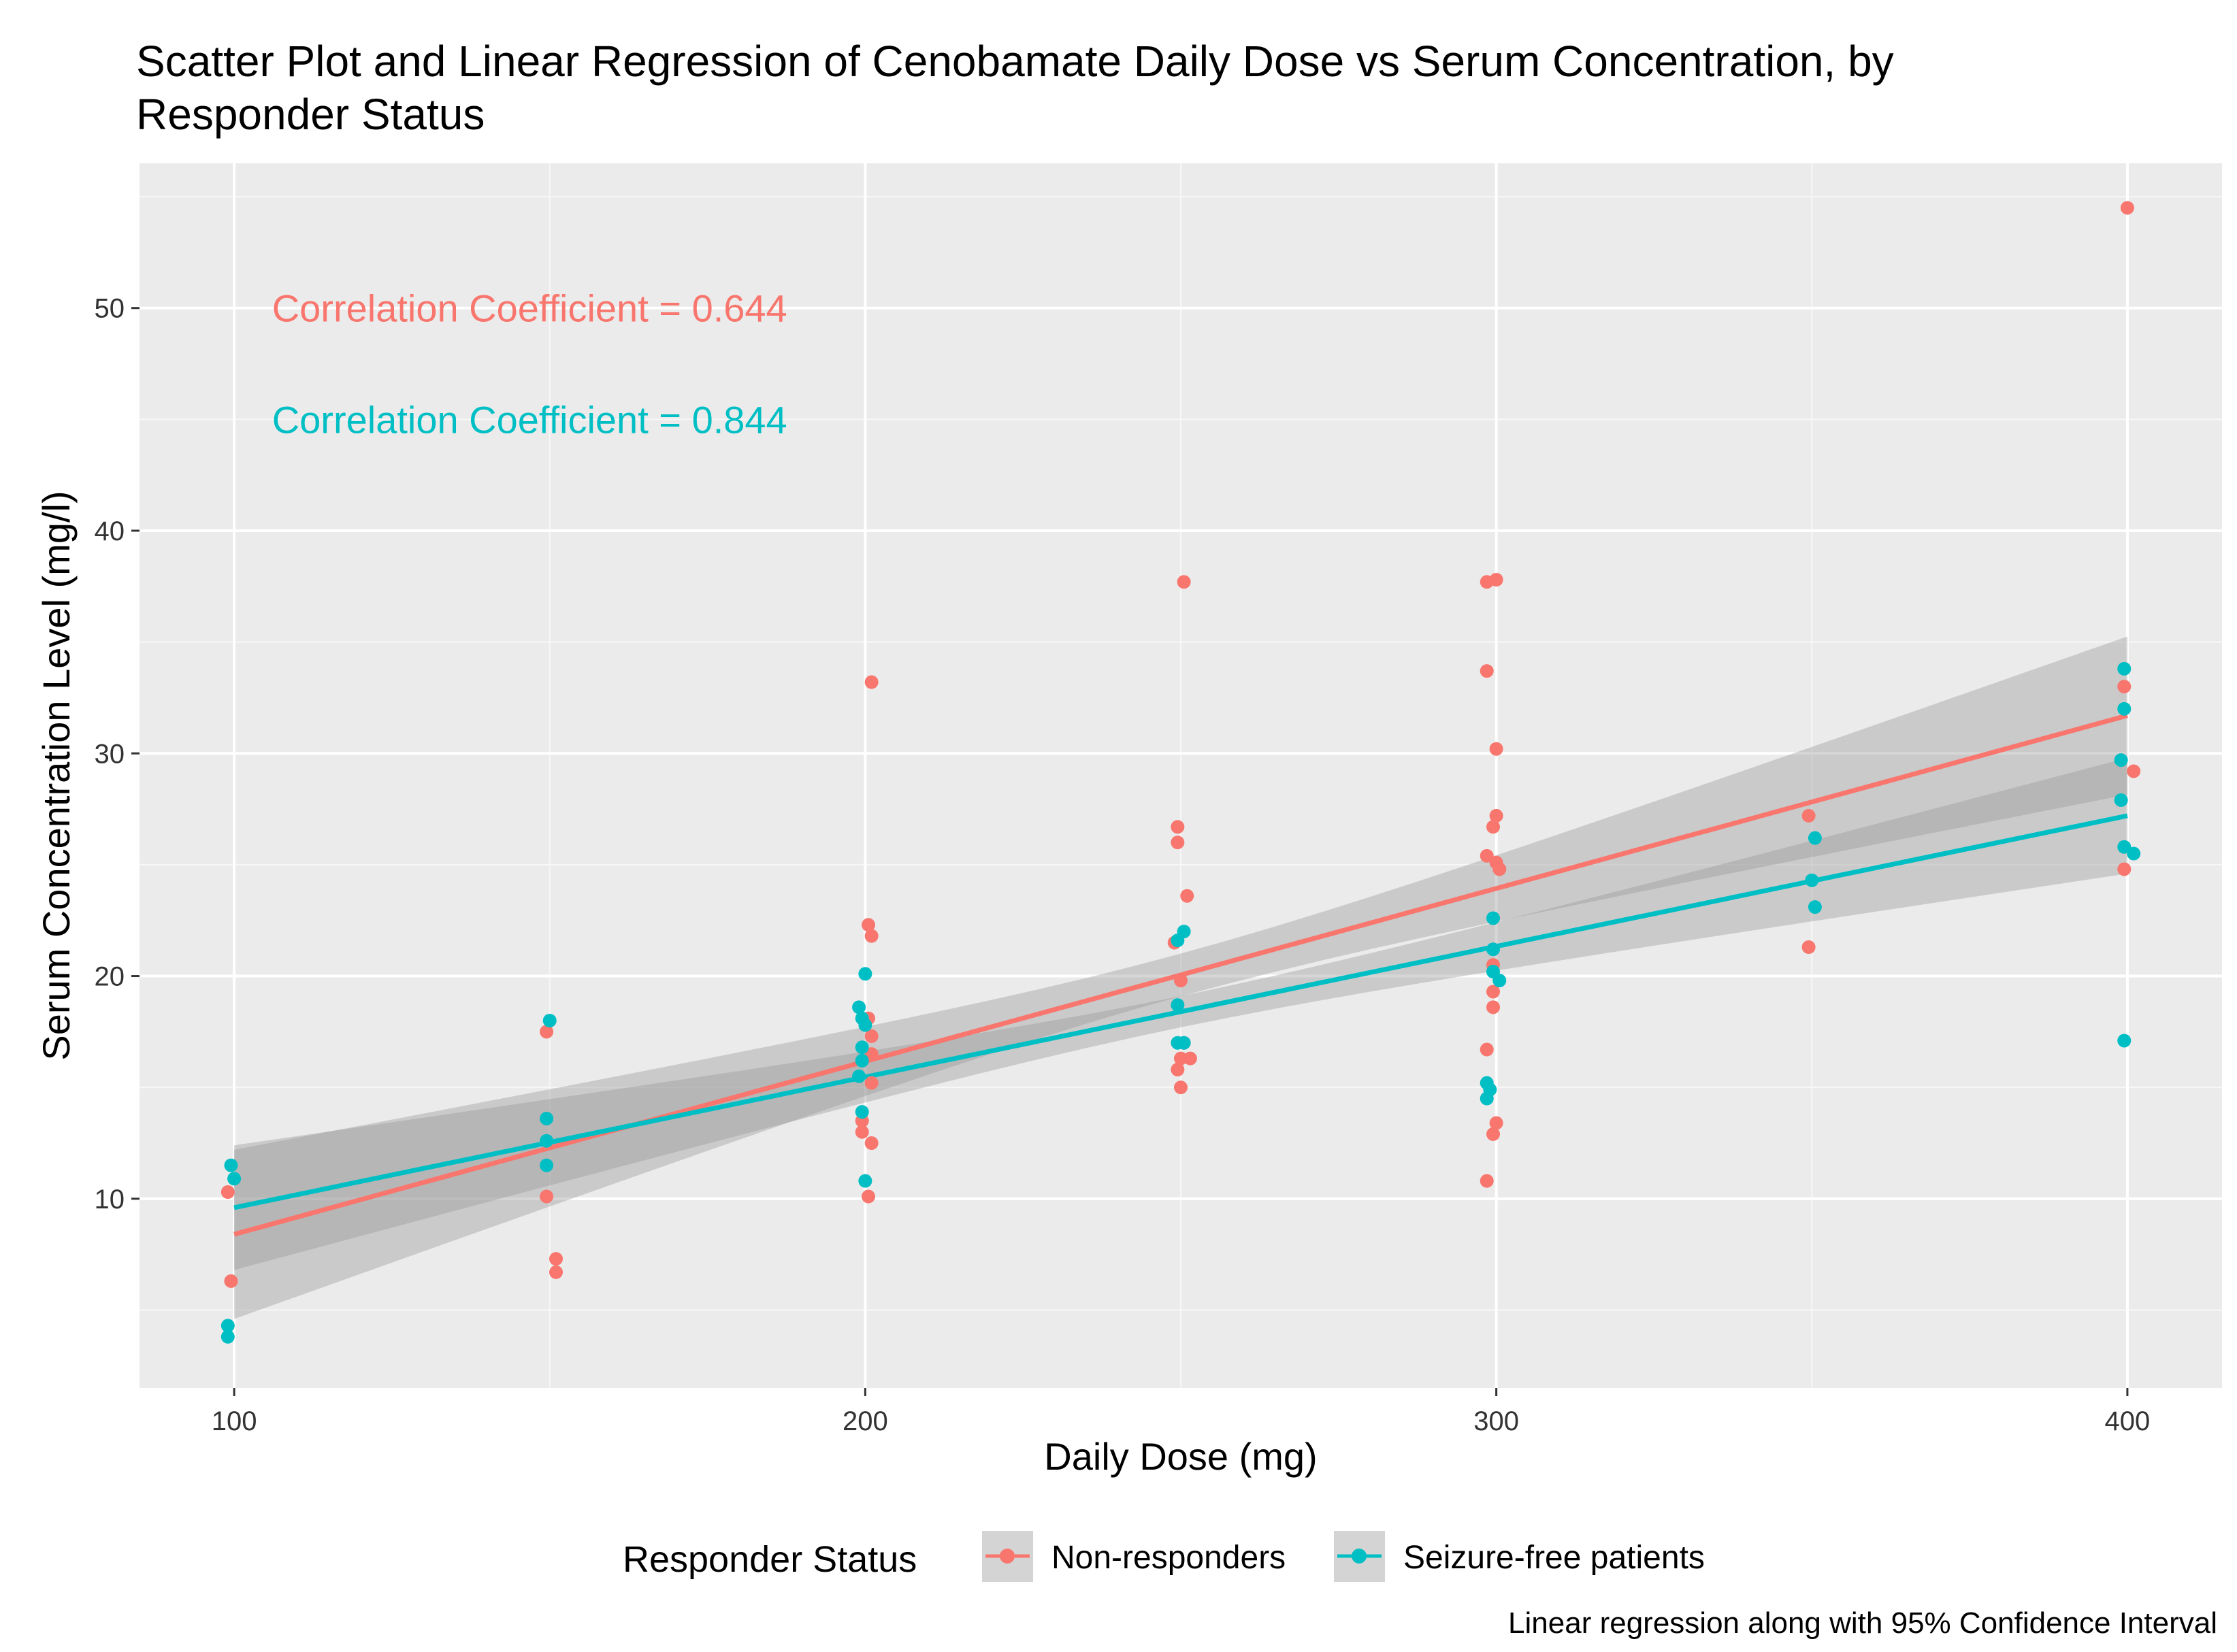 This screenshot has height=1652, width=2237. What do you see at coordinates (529, 308) in the screenshot?
I see `correlation-annotation-non-responders: Correlation Coefficient = 0.644` at bounding box center [529, 308].